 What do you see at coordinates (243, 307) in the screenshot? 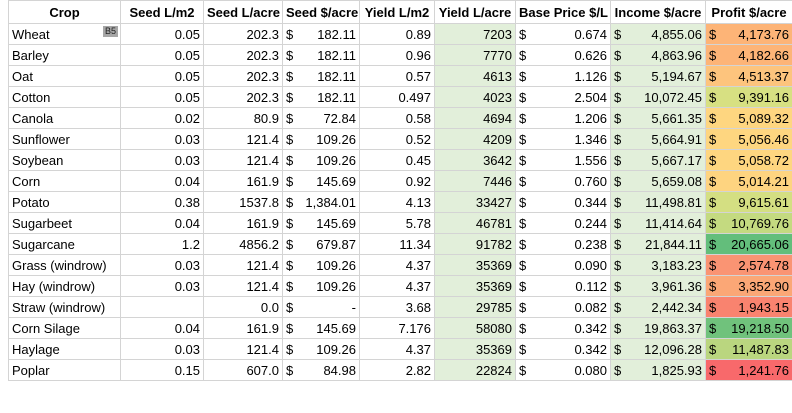
I see `seed-l-acre-cell: 0.0` at bounding box center [243, 307].